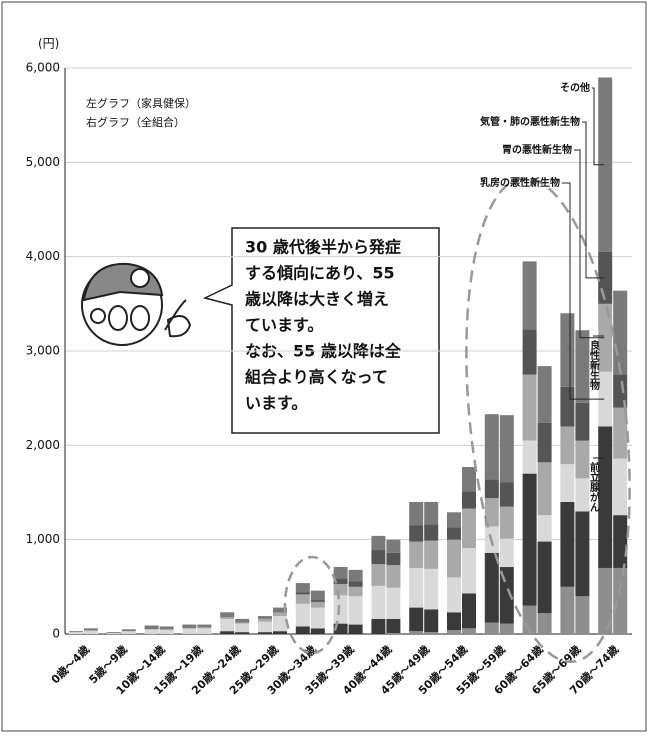 The image size is (648, 737). Describe the element at coordinates (56, 634) in the screenshot. I see `y-tick-label: 0` at that location.